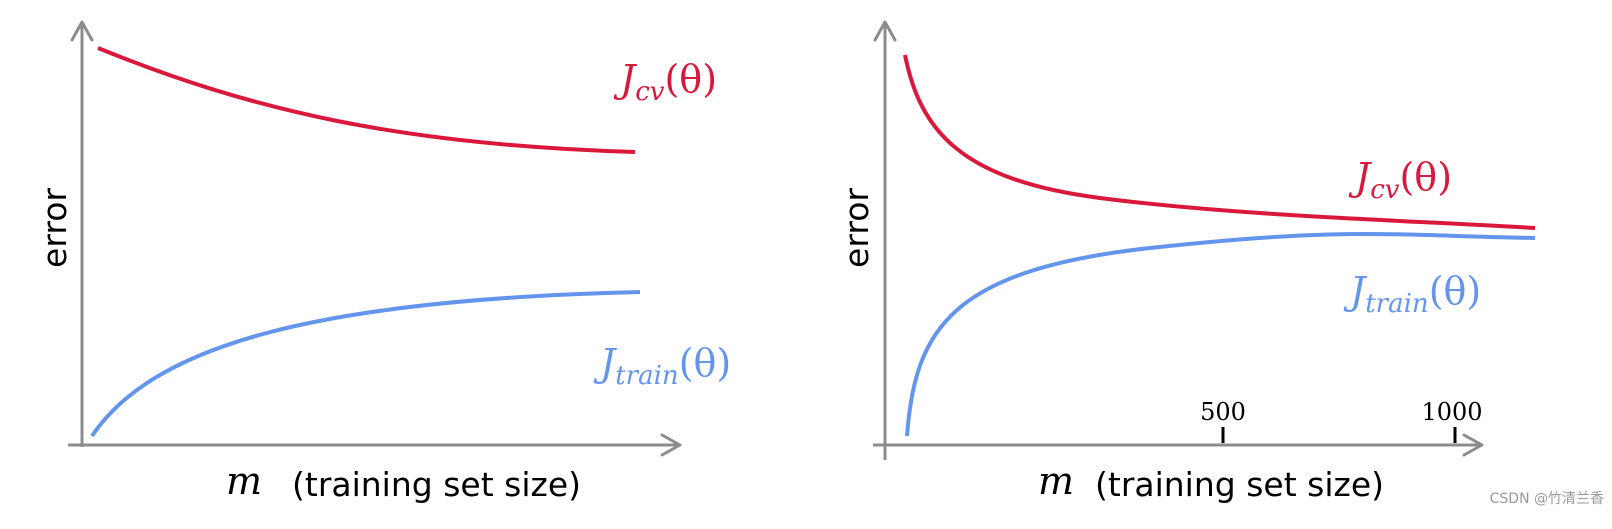 Image resolution: width=1612 pixels, height=529 pixels. Describe the element at coordinates (1223, 412) in the screenshot. I see `x-tick-label: 500` at that location.